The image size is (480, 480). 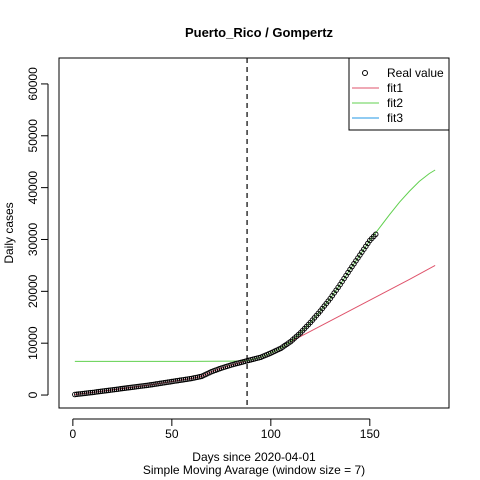 What do you see at coordinates (172, 434) in the screenshot?
I see `x-tick-label: 50` at bounding box center [172, 434].